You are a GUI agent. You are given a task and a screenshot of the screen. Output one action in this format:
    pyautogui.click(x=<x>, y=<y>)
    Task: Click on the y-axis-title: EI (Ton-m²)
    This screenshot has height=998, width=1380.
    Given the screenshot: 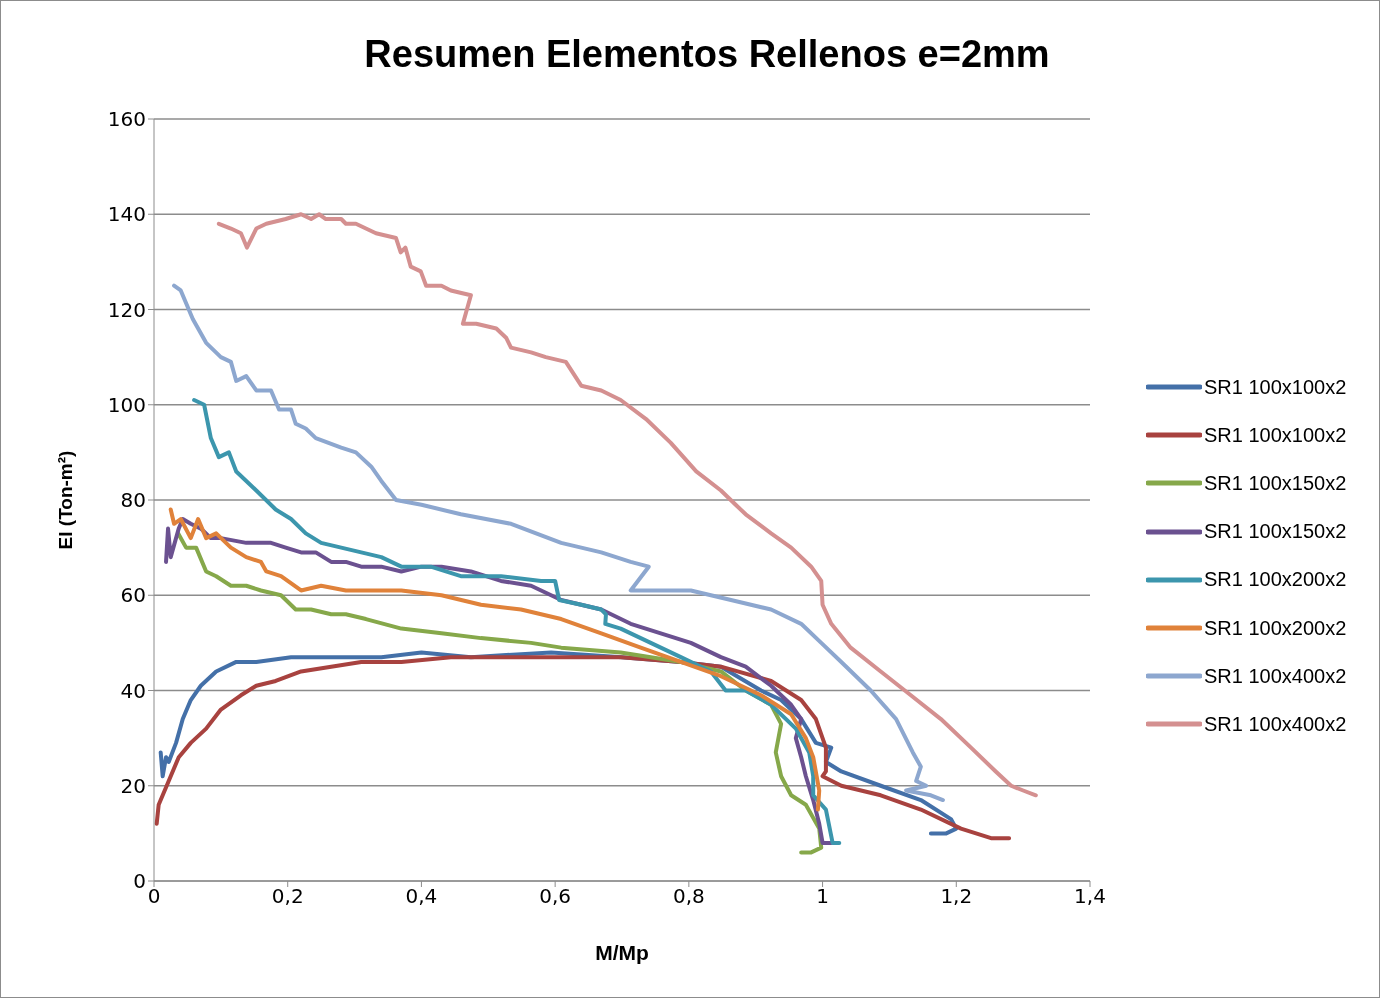 What is the action you would take?
    pyautogui.click(x=65, y=500)
    